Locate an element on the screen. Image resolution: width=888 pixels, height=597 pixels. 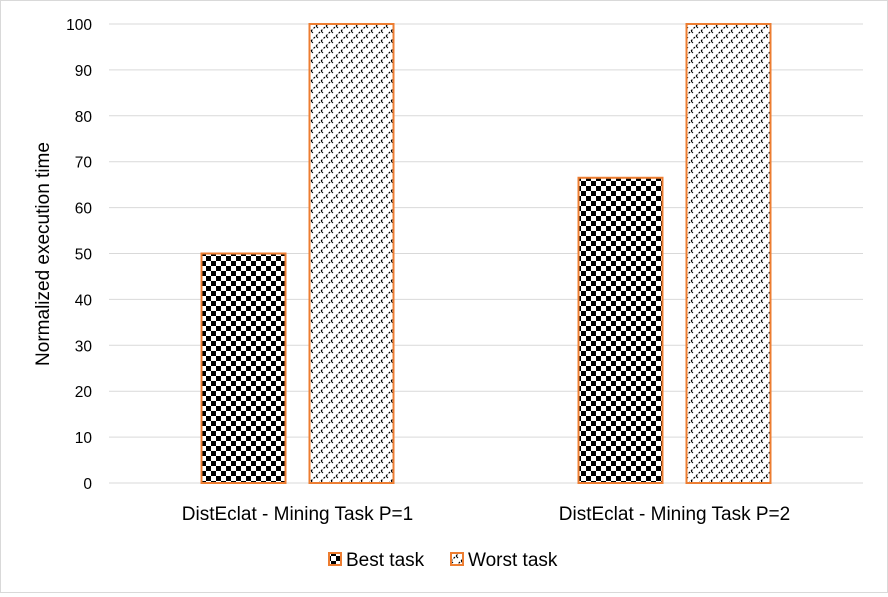
y-axis-ticks: 0 10 20 30 40 50 60 70 80 90 100 is located at coordinates (79, 255).